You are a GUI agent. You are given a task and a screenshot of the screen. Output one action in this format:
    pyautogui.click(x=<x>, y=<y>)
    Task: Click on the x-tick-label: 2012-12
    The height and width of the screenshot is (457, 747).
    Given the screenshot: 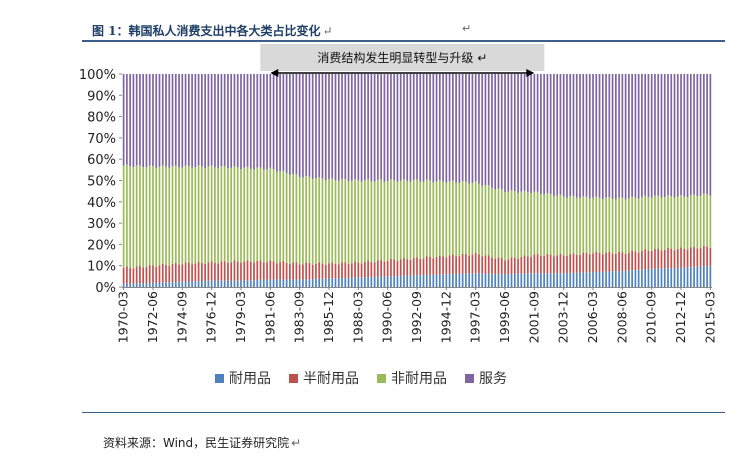 What is the action you would take?
    pyautogui.click(x=680, y=317)
    